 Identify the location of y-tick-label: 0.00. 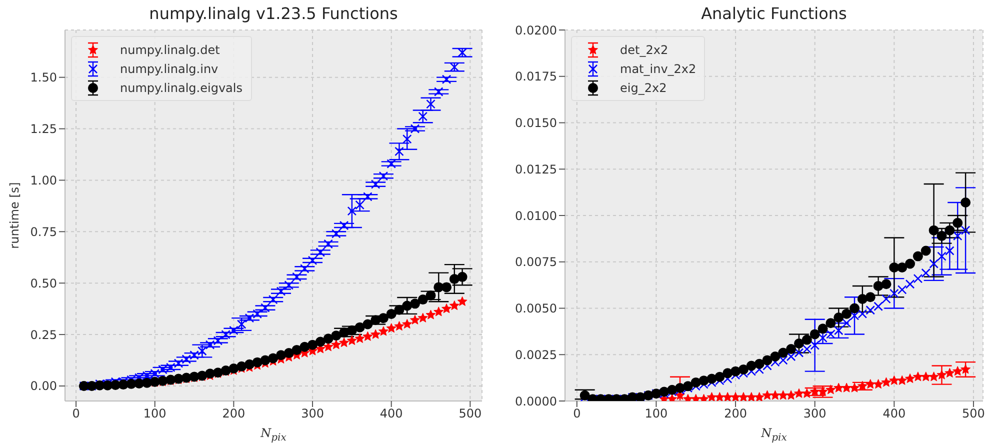
(43, 386).